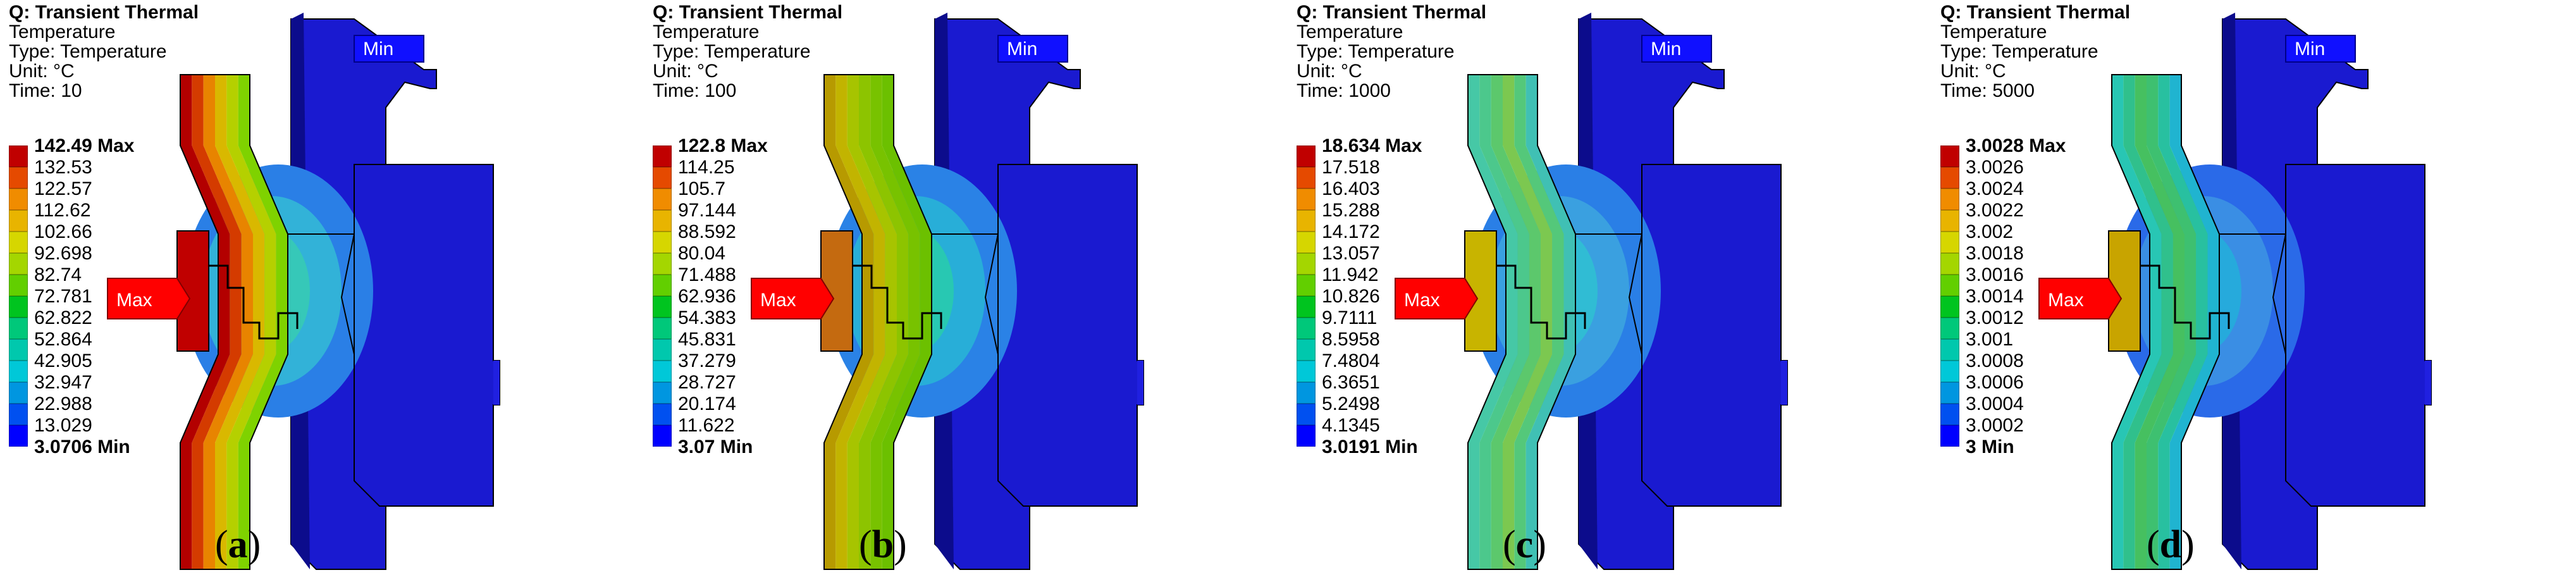 This screenshot has width=2576, height=582. Describe the element at coordinates (63, 403) in the screenshot. I see `legend-label: 22.988` at that location.